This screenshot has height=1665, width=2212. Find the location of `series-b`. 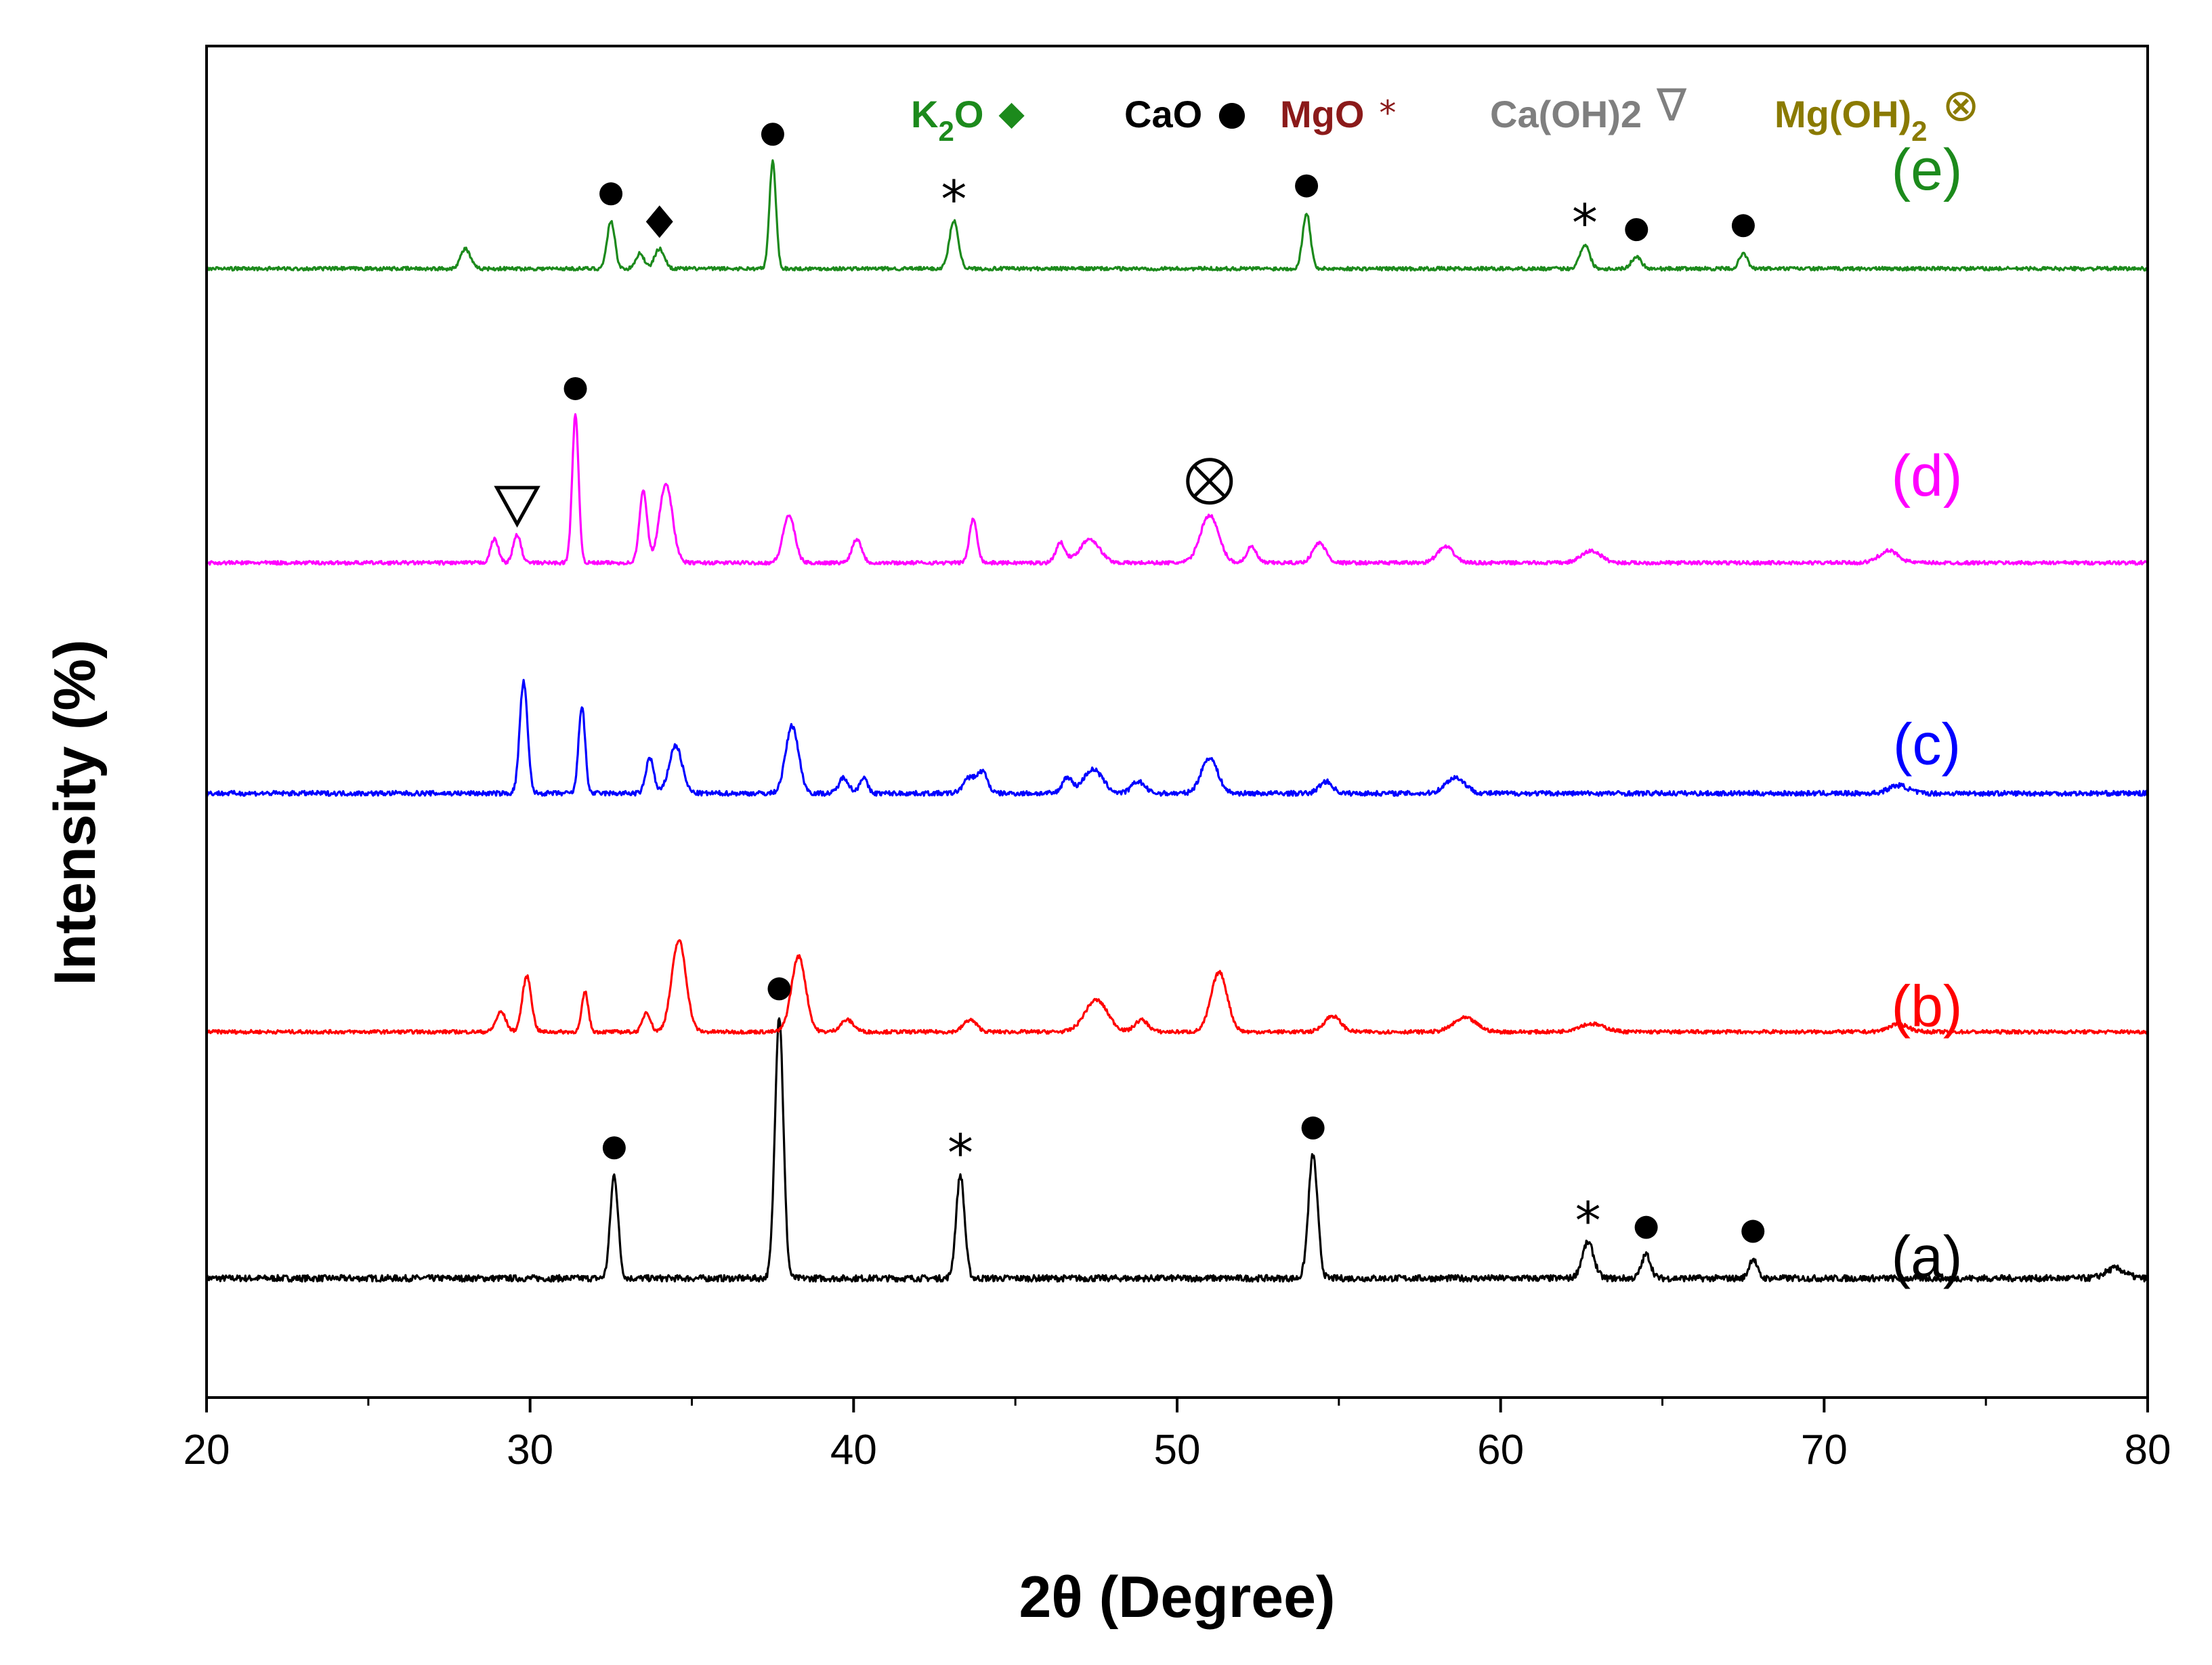

series-b is located at coordinates (1177, 987).